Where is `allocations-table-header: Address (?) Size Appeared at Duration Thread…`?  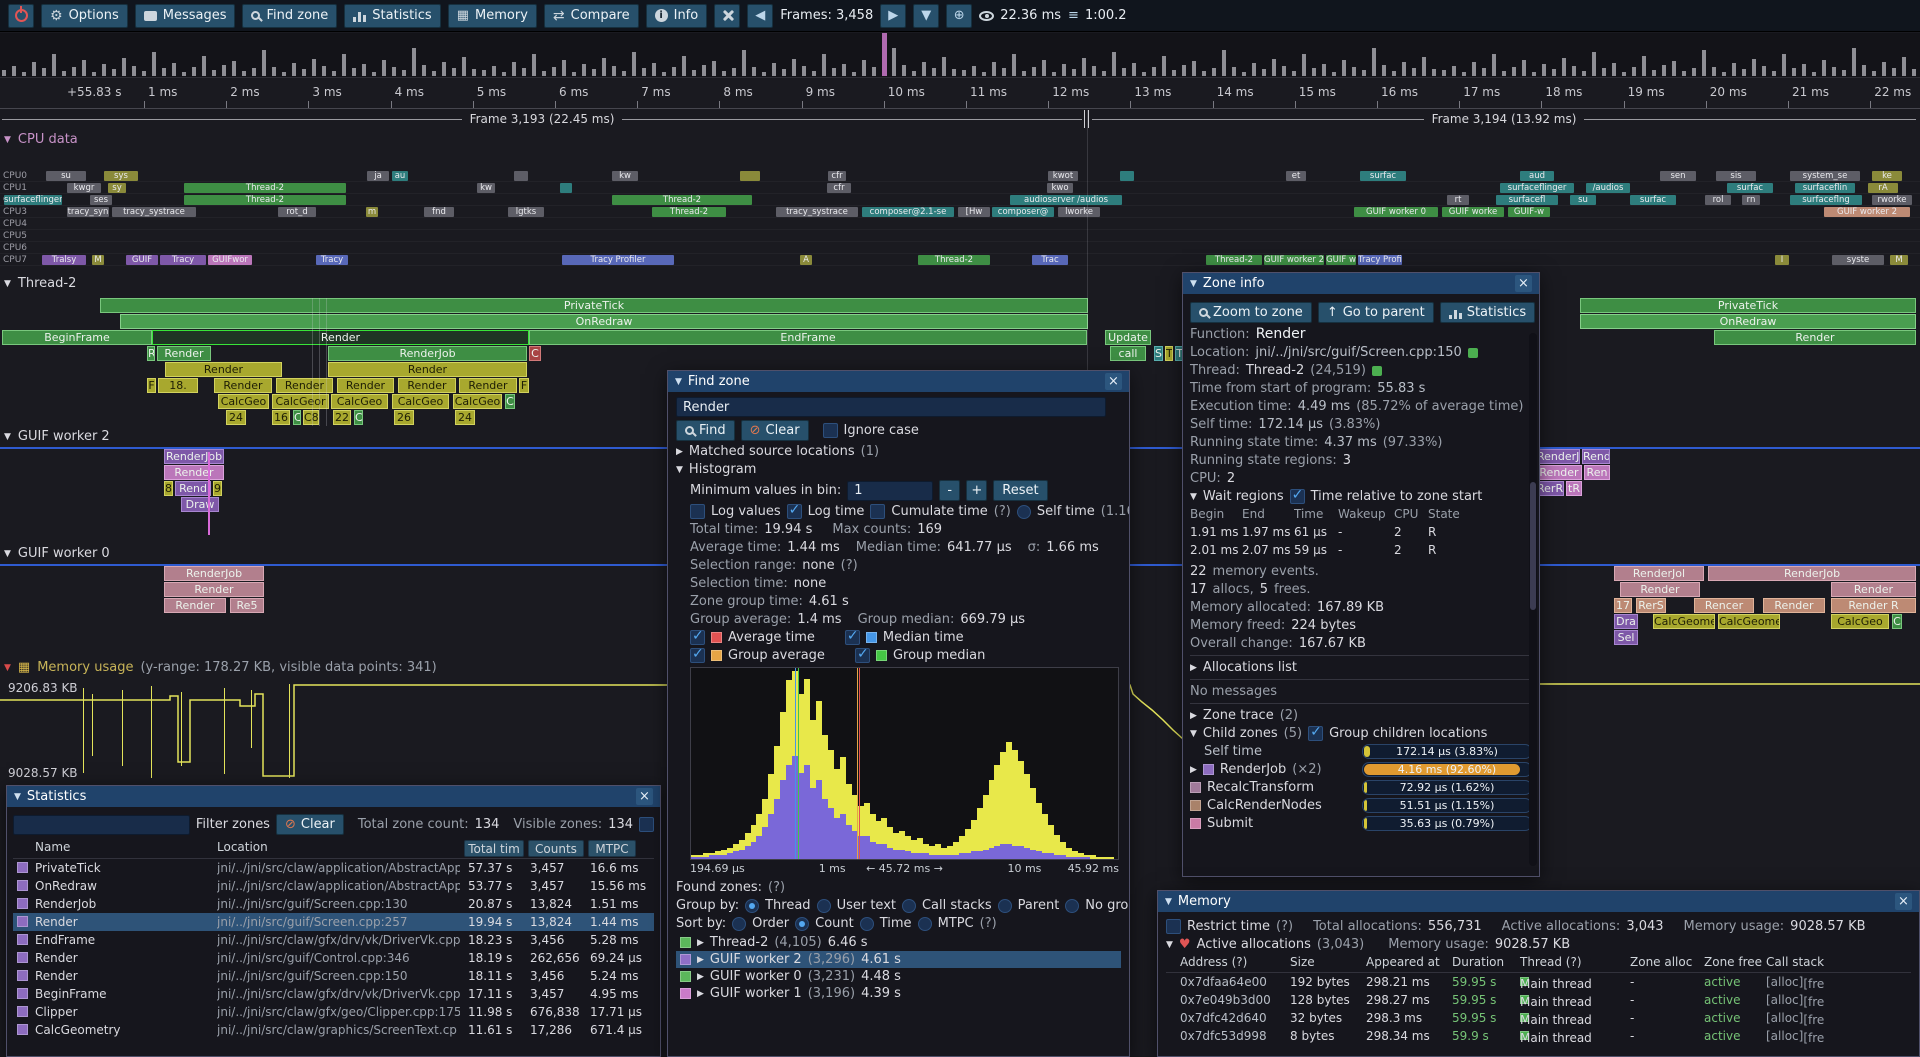
allocations-table-header: Address (?) Size Appeared at Duration Thread… is located at coordinates (1538, 964).